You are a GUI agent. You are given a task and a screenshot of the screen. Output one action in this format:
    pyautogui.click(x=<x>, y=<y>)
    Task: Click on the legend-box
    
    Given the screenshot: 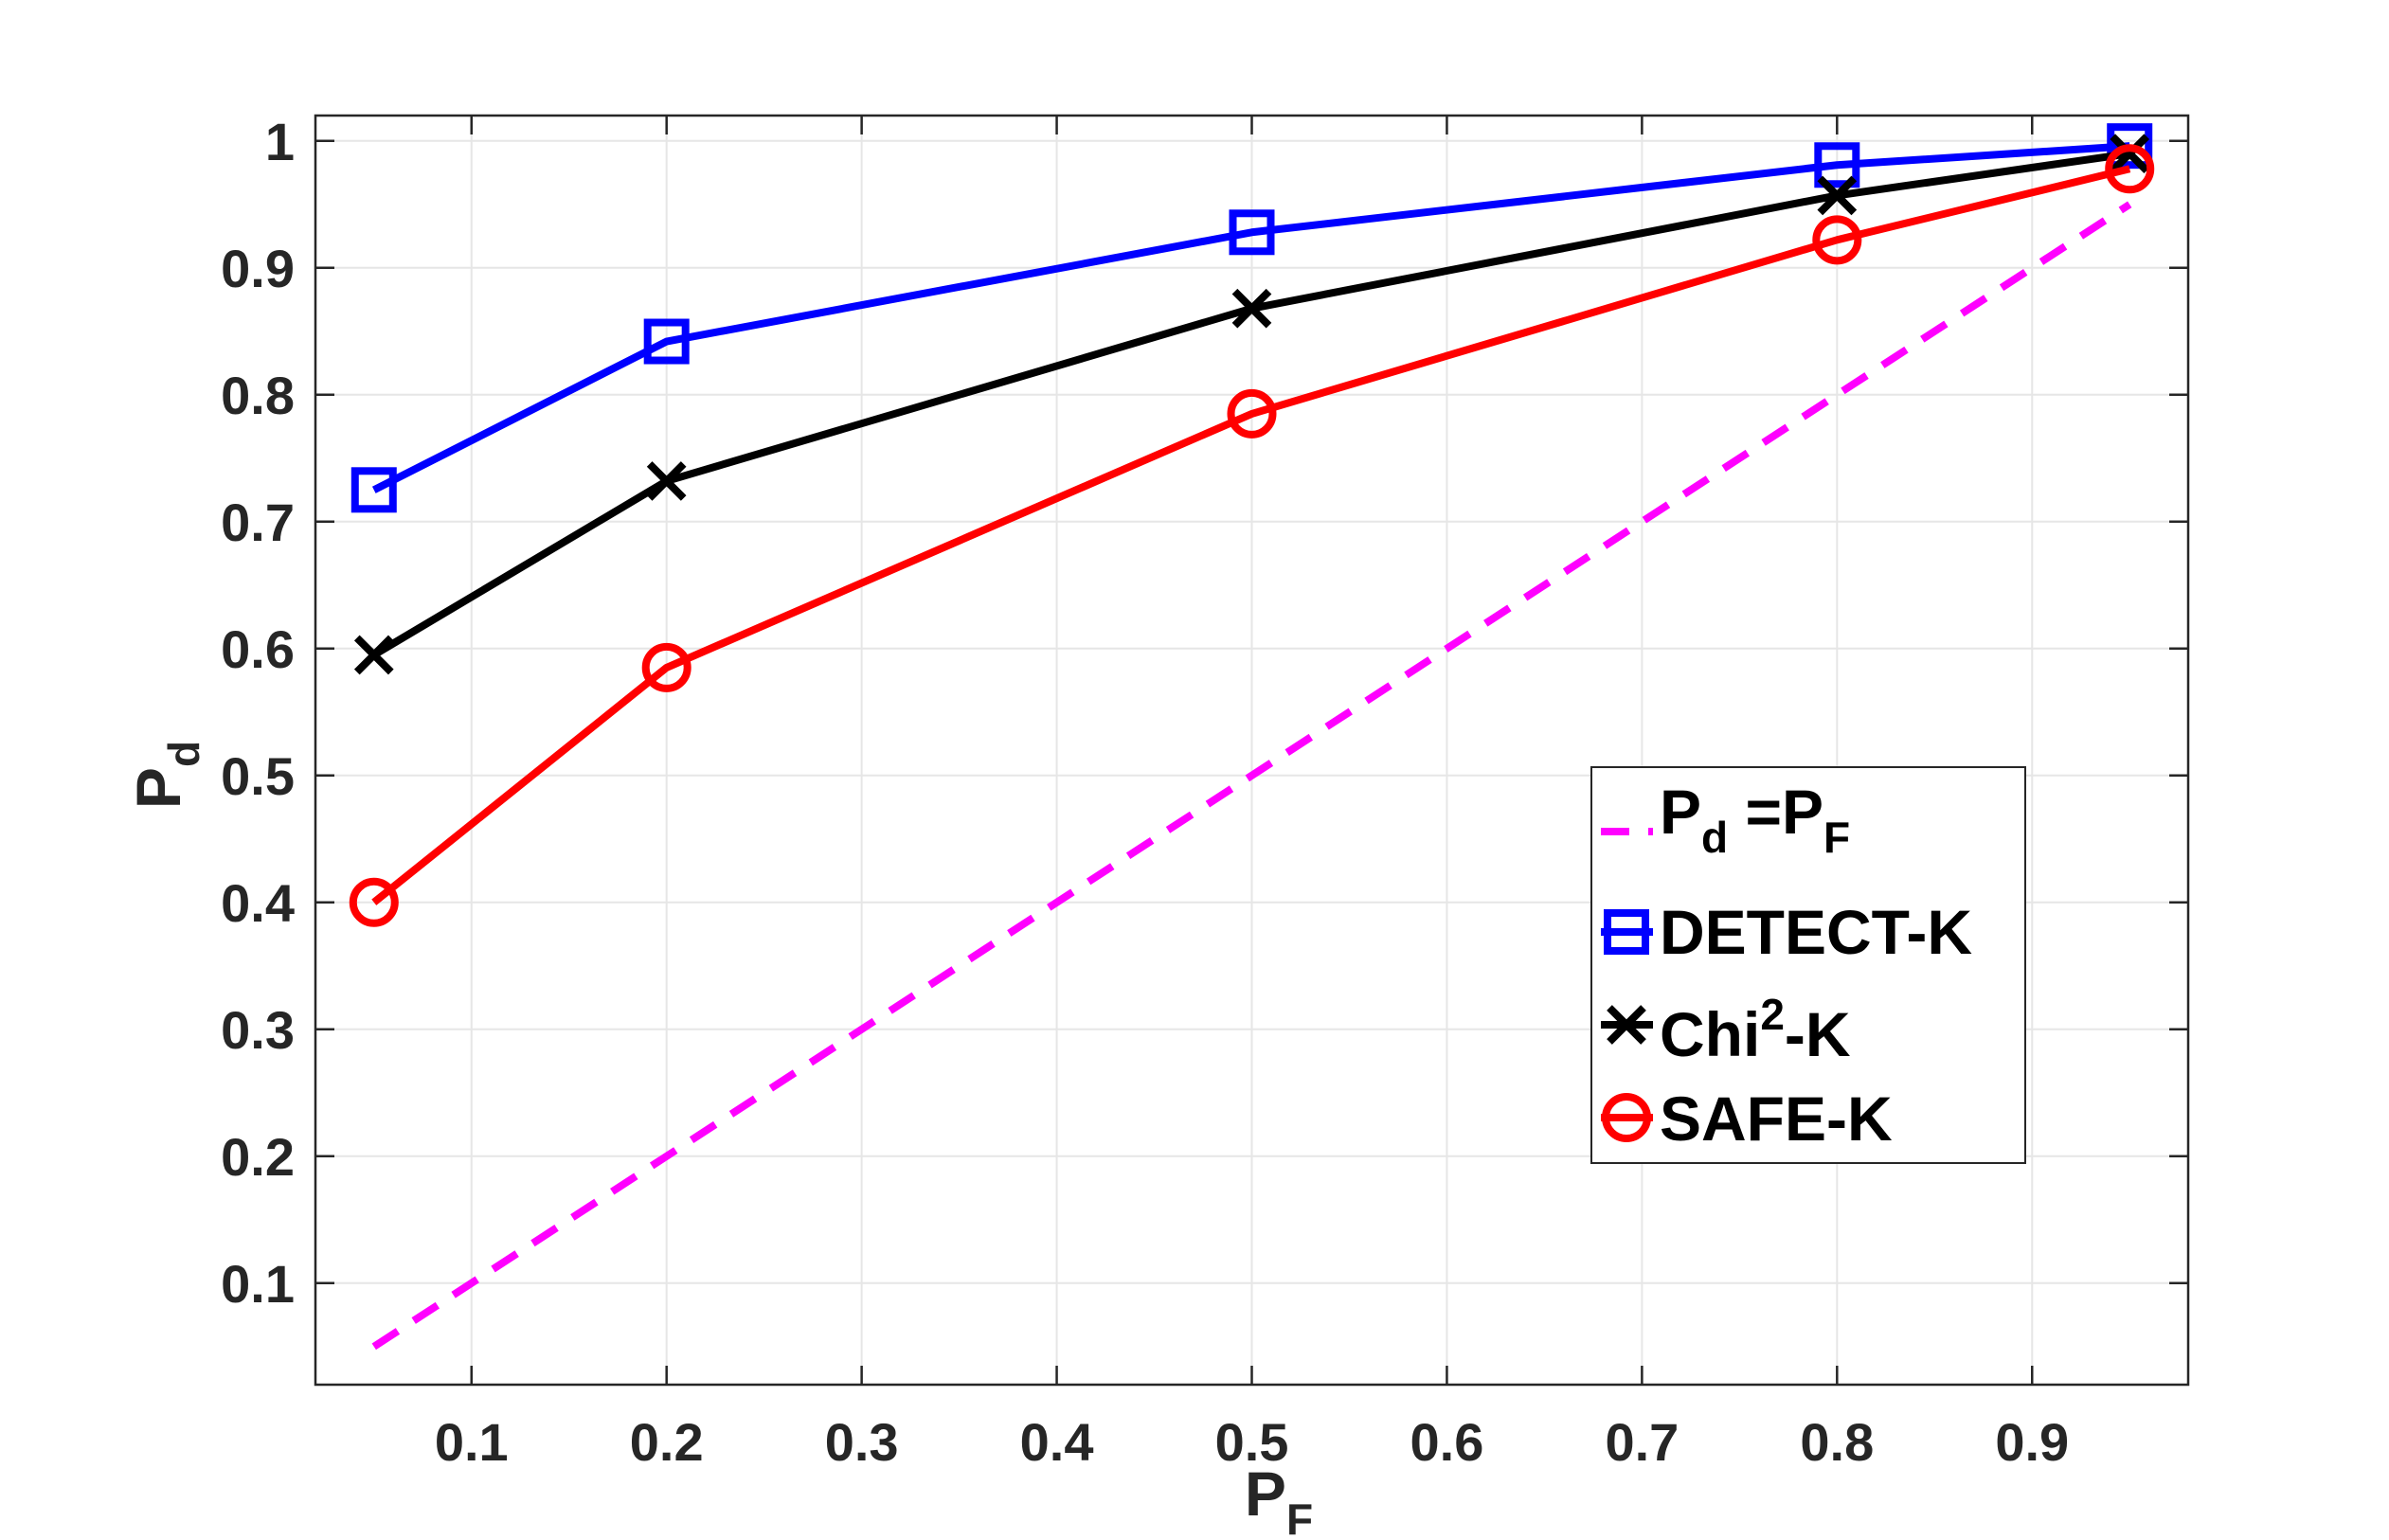 What is the action you would take?
    pyautogui.click(x=1808, y=965)
    